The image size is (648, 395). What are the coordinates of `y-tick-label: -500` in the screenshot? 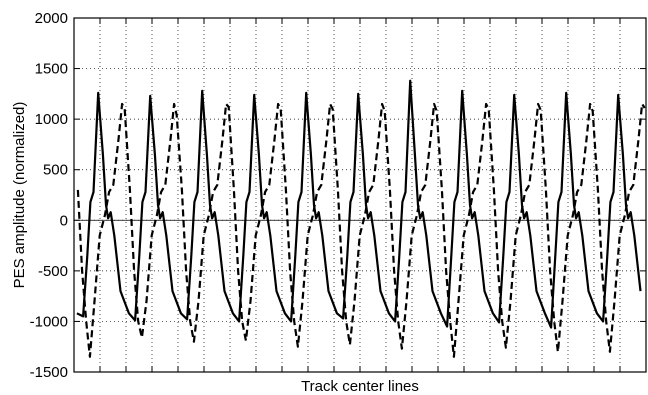 It's located at (53, 271).